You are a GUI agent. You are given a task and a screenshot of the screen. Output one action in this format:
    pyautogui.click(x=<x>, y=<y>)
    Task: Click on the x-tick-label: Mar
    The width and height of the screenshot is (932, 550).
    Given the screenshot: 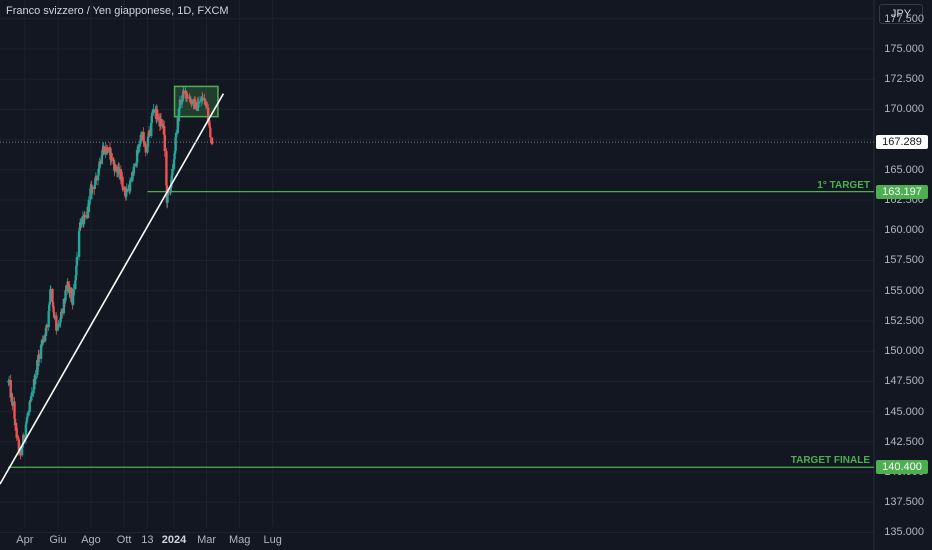 What is the action you would take?
    pyautogui.click(x=207, y=540)
    